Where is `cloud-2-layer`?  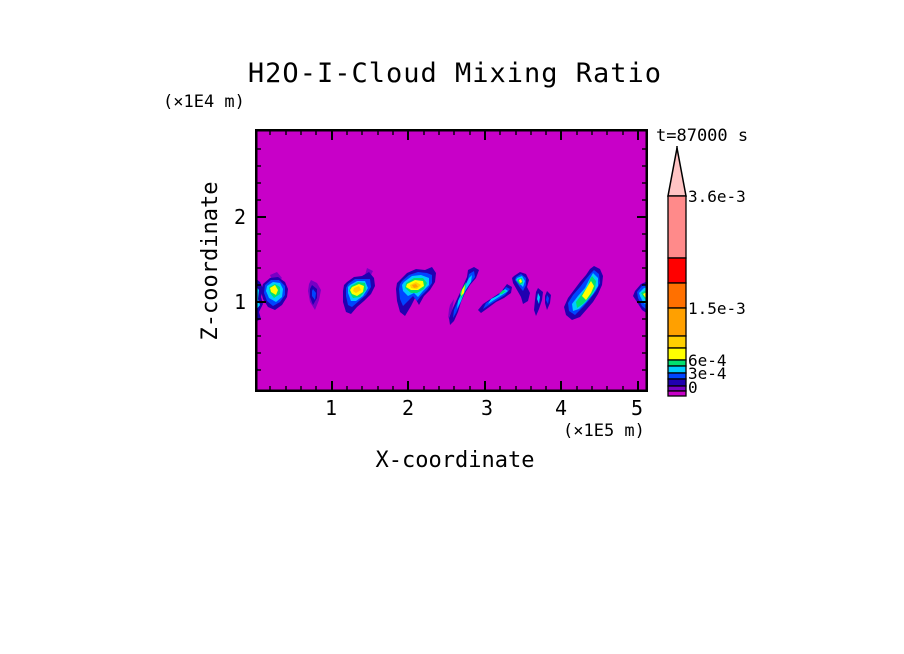
cloud-2-layer is located at coordinates (314, 294).